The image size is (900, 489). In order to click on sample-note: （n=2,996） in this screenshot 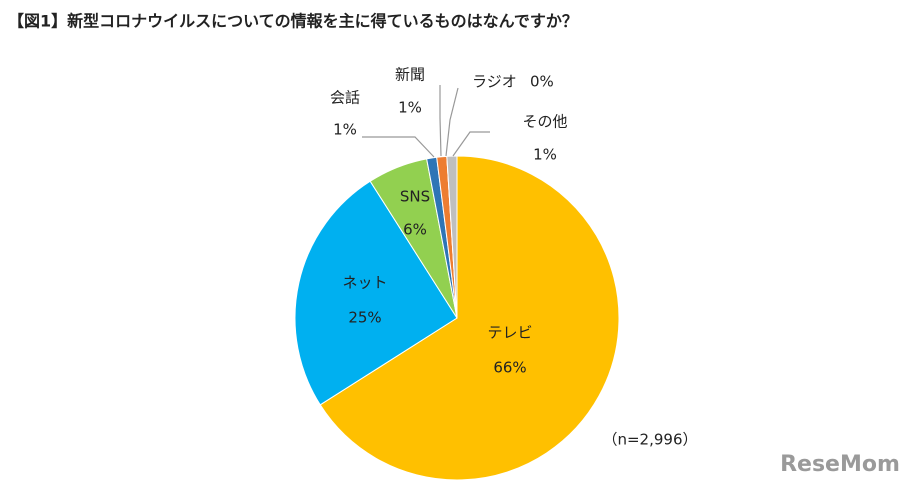, I will do `click(649, 440)`.